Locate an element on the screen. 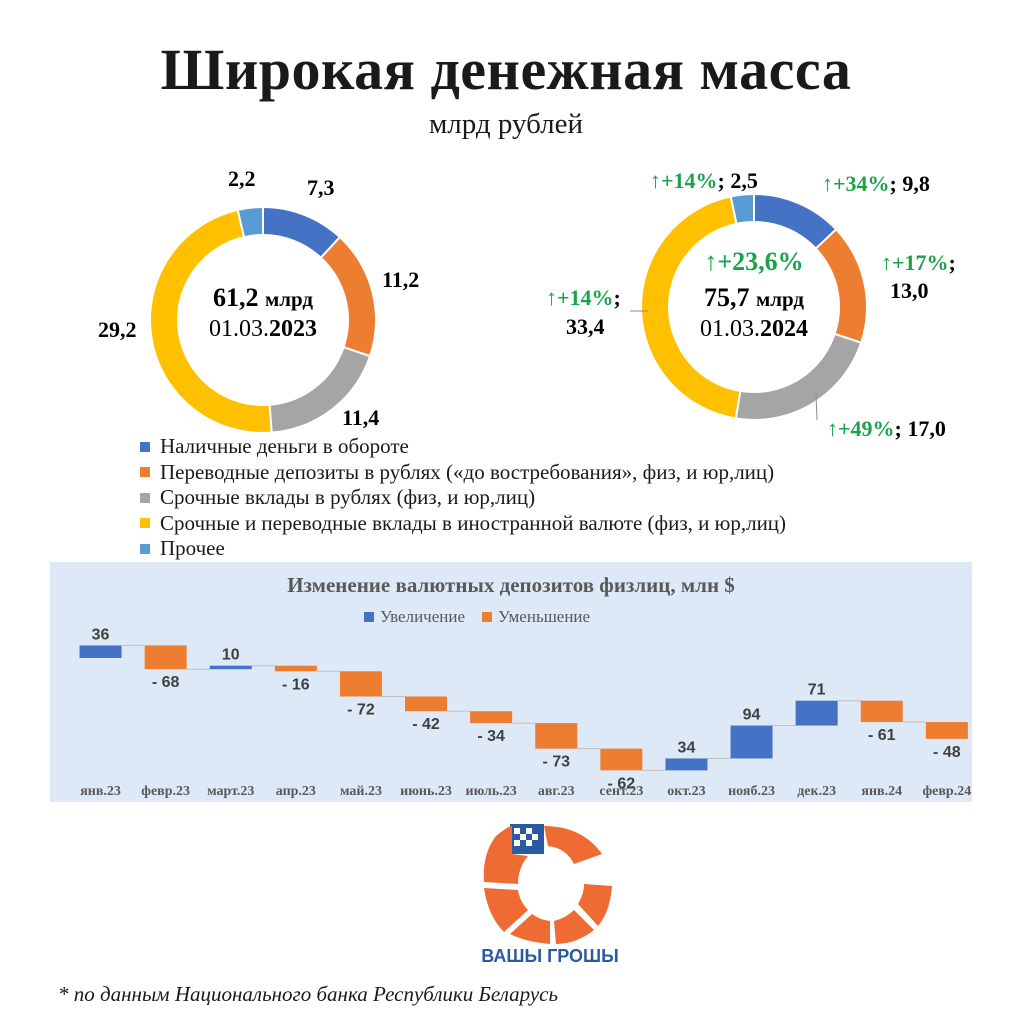 The image size is (1012, 1024). donut-2023-total-unit: млрд is located at coordinates (289, 299).